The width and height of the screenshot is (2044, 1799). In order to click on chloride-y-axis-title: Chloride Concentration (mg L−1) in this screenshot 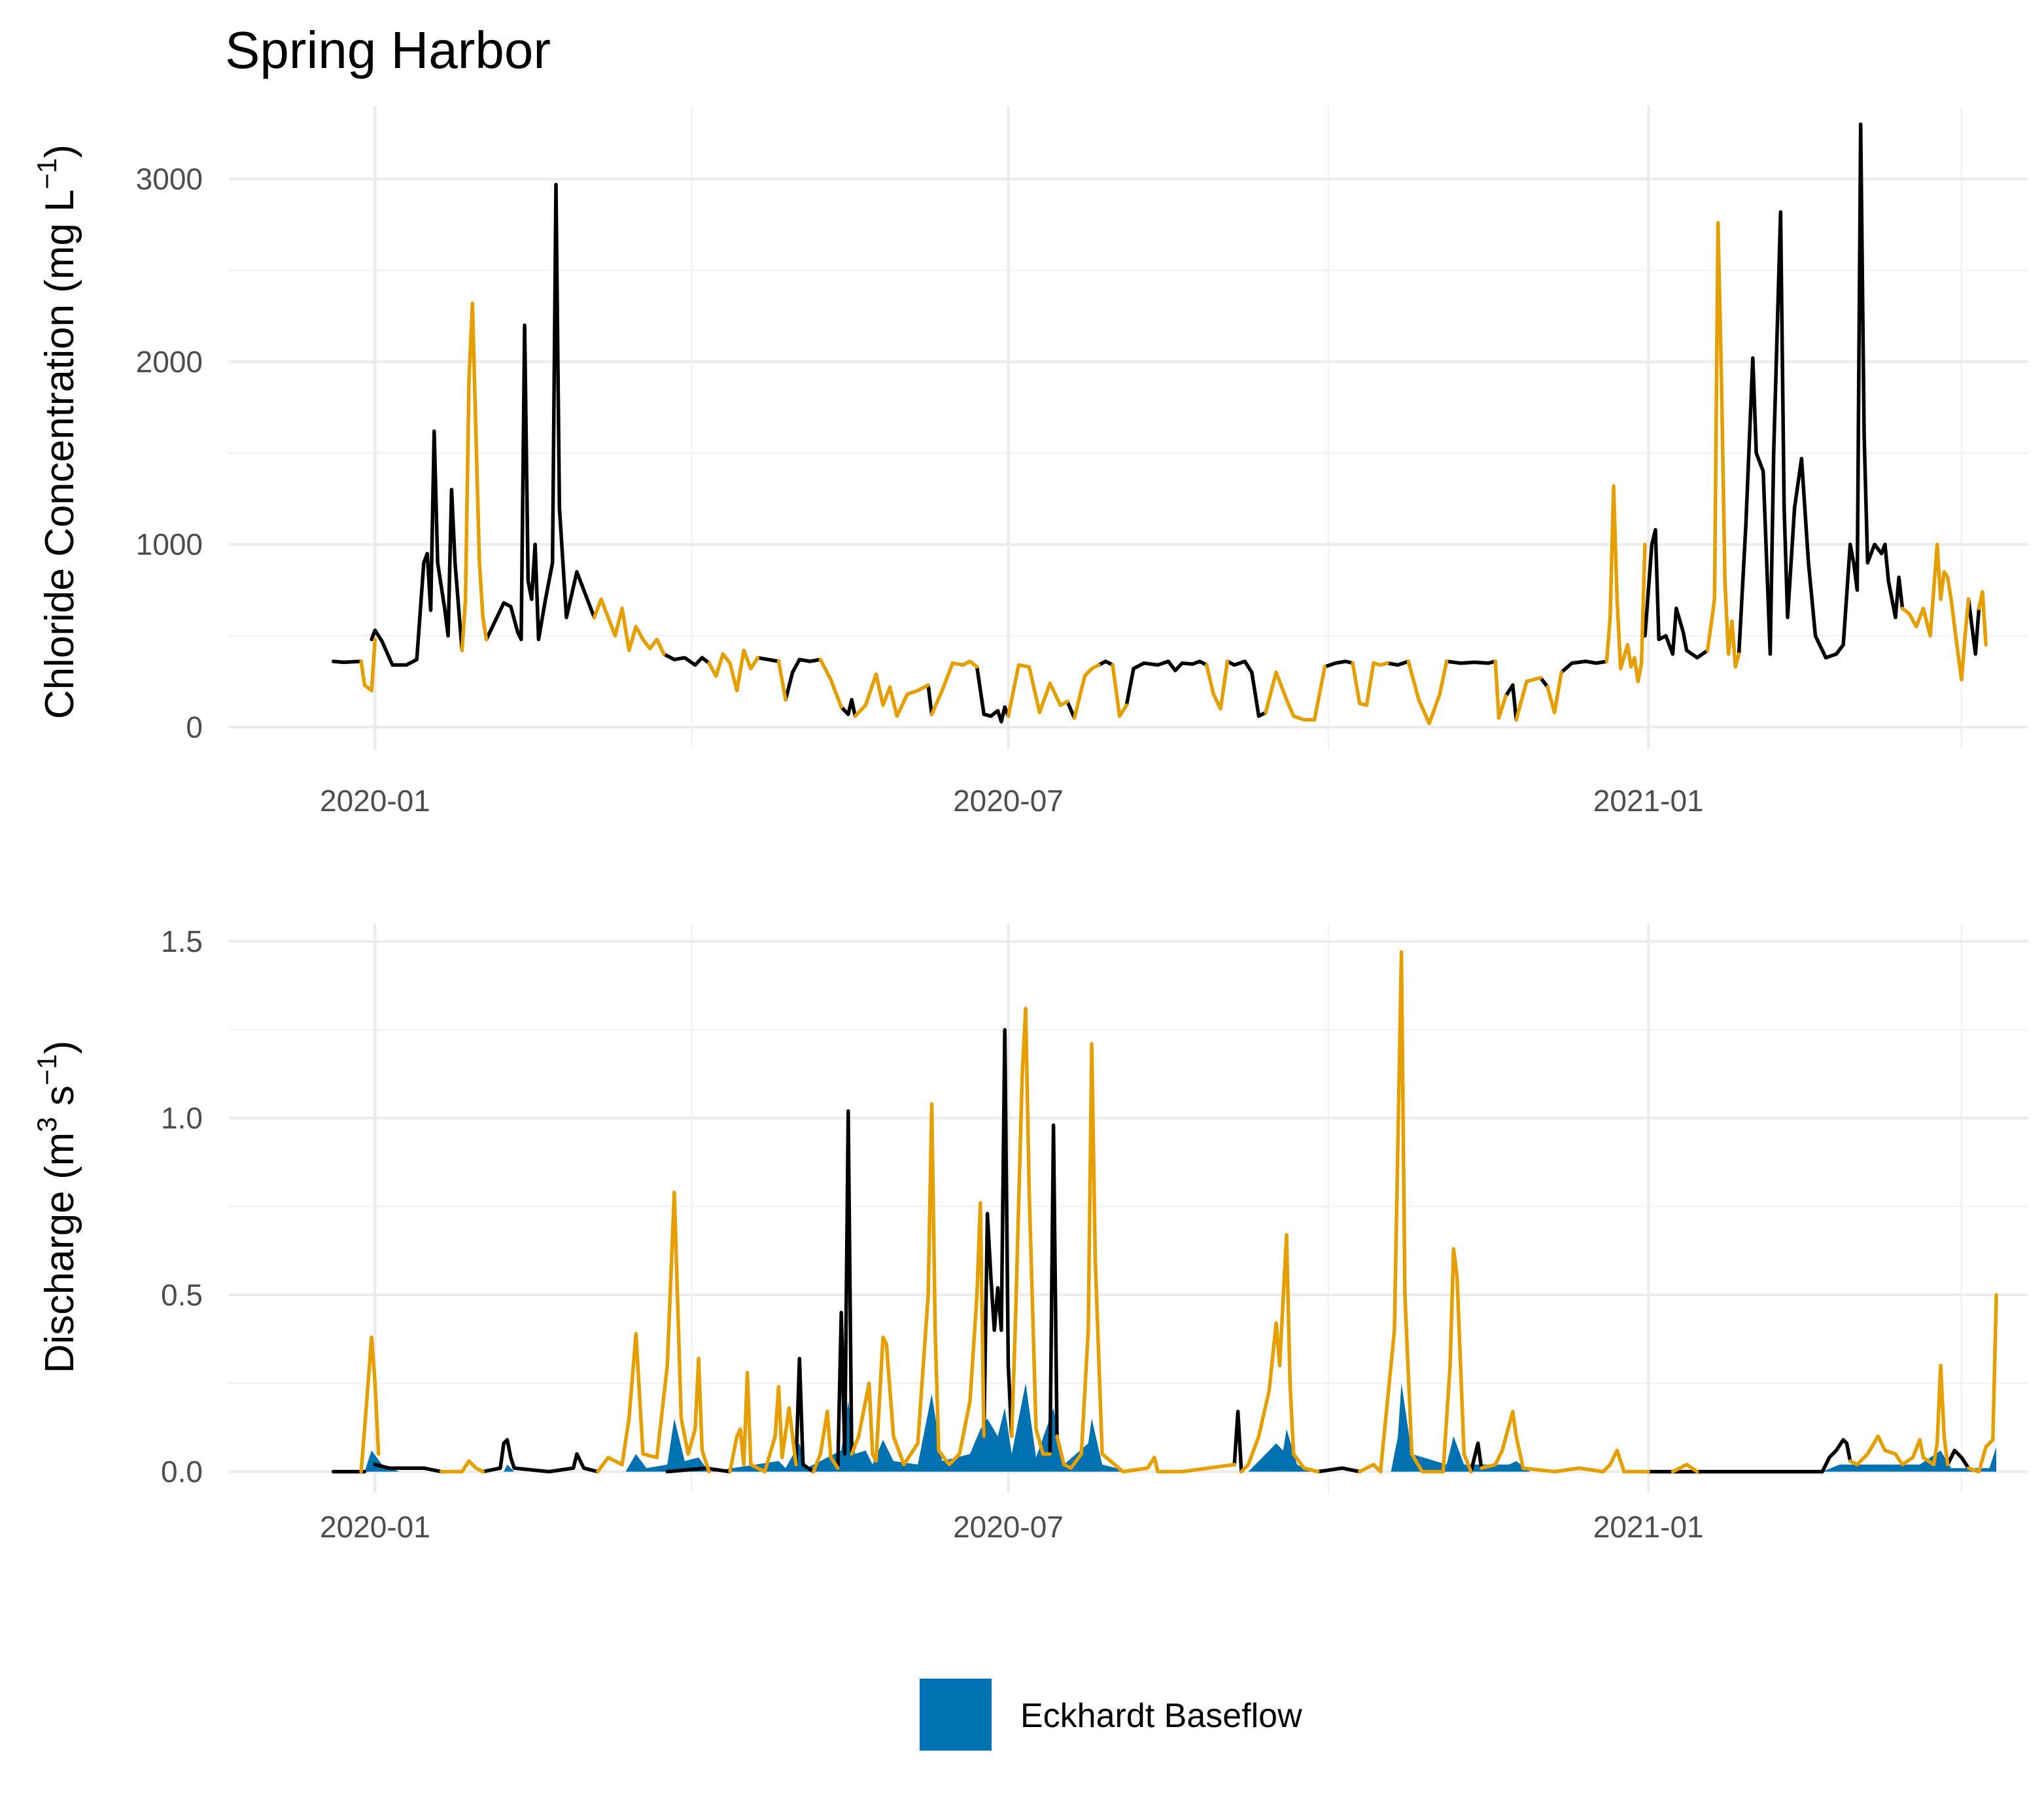, I will do `click(56, 432)`.